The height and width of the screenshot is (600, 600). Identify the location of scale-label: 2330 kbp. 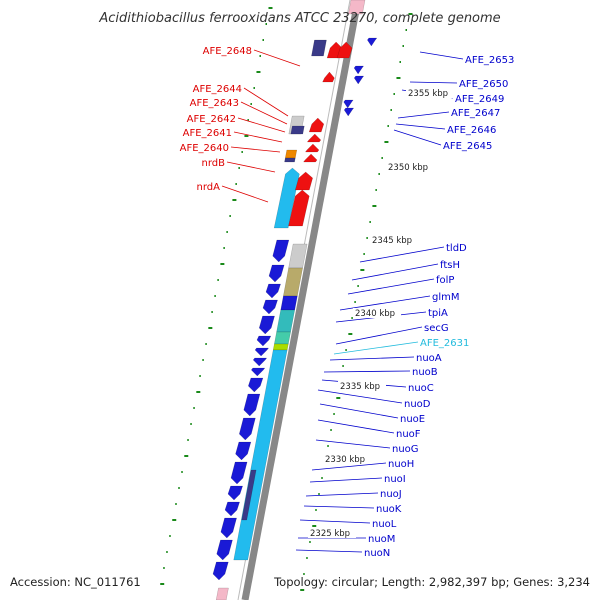
(345, 460).